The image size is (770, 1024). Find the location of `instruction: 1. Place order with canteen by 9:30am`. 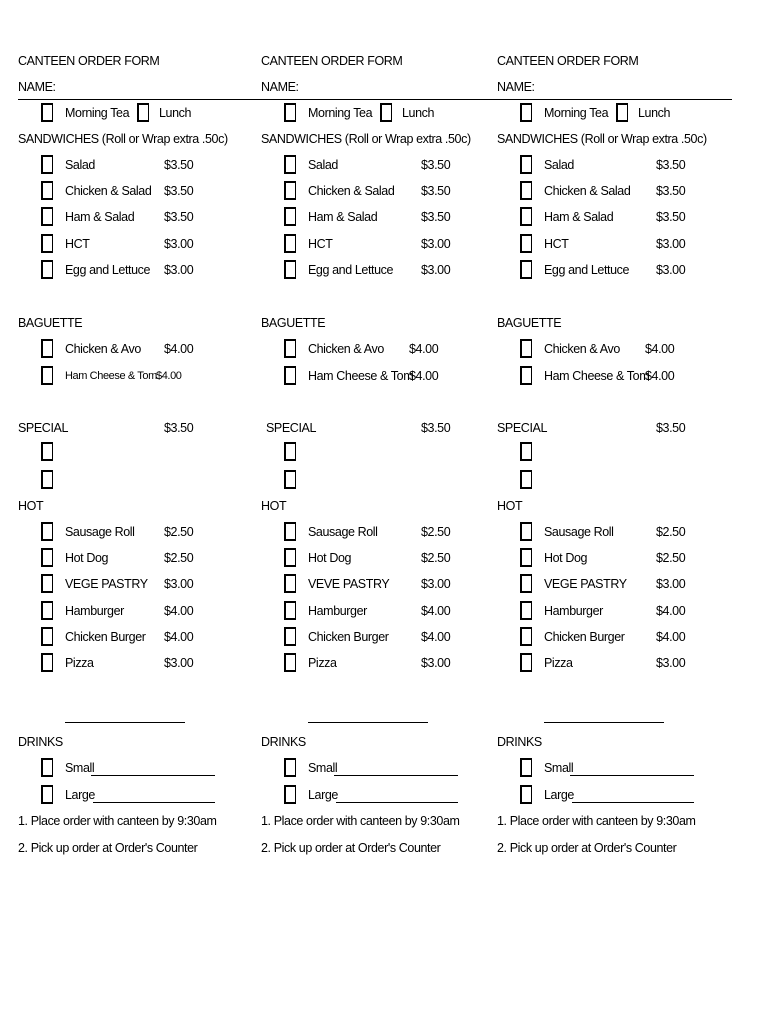

instruction: 1. Place order with canteen by 9:30am is located at coordinates (360, 821).